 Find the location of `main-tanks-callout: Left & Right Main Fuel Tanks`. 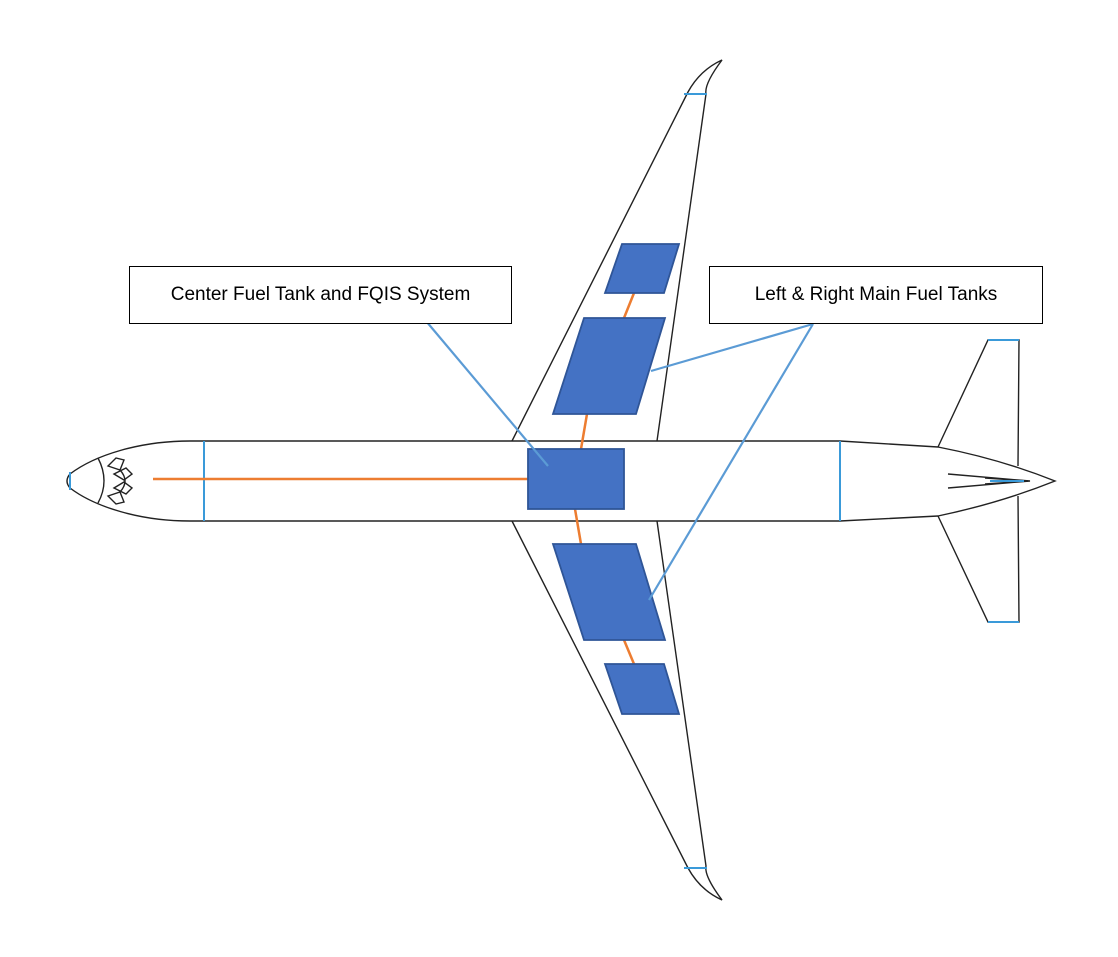

main-tanks-callout: Left & Right Main Fuel Tanks is located at coordinates (876, 295).